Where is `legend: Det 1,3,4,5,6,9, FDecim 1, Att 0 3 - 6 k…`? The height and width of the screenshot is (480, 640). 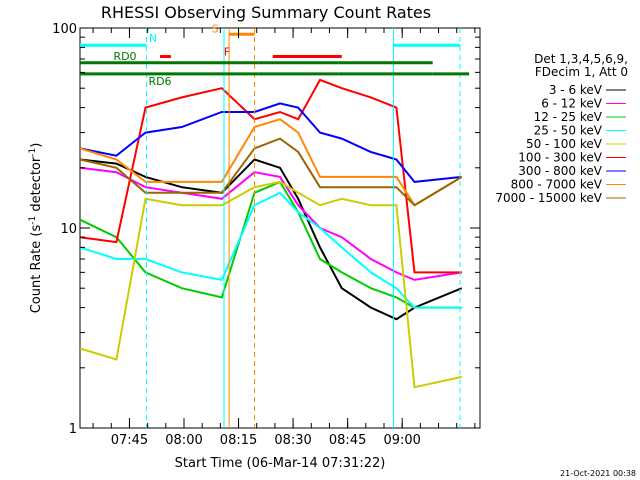
legend: Det 1,3,4,5,6,9, FDecim 1, Att 0 3 - 6 k… is located at coordinates (561, 128).